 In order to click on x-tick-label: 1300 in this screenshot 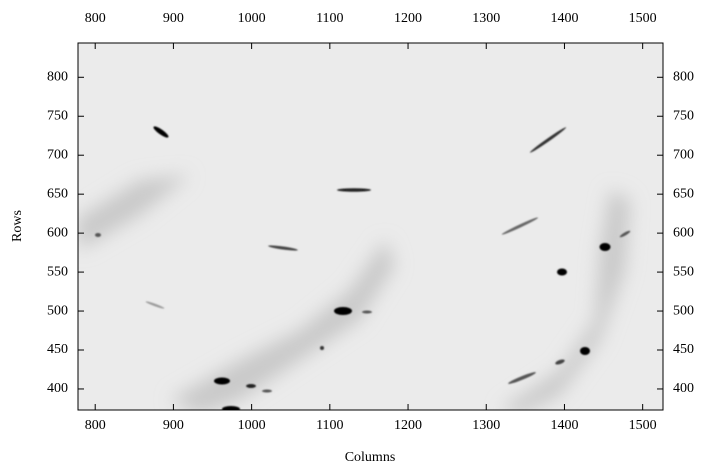, I will do `click(486, 425)`.